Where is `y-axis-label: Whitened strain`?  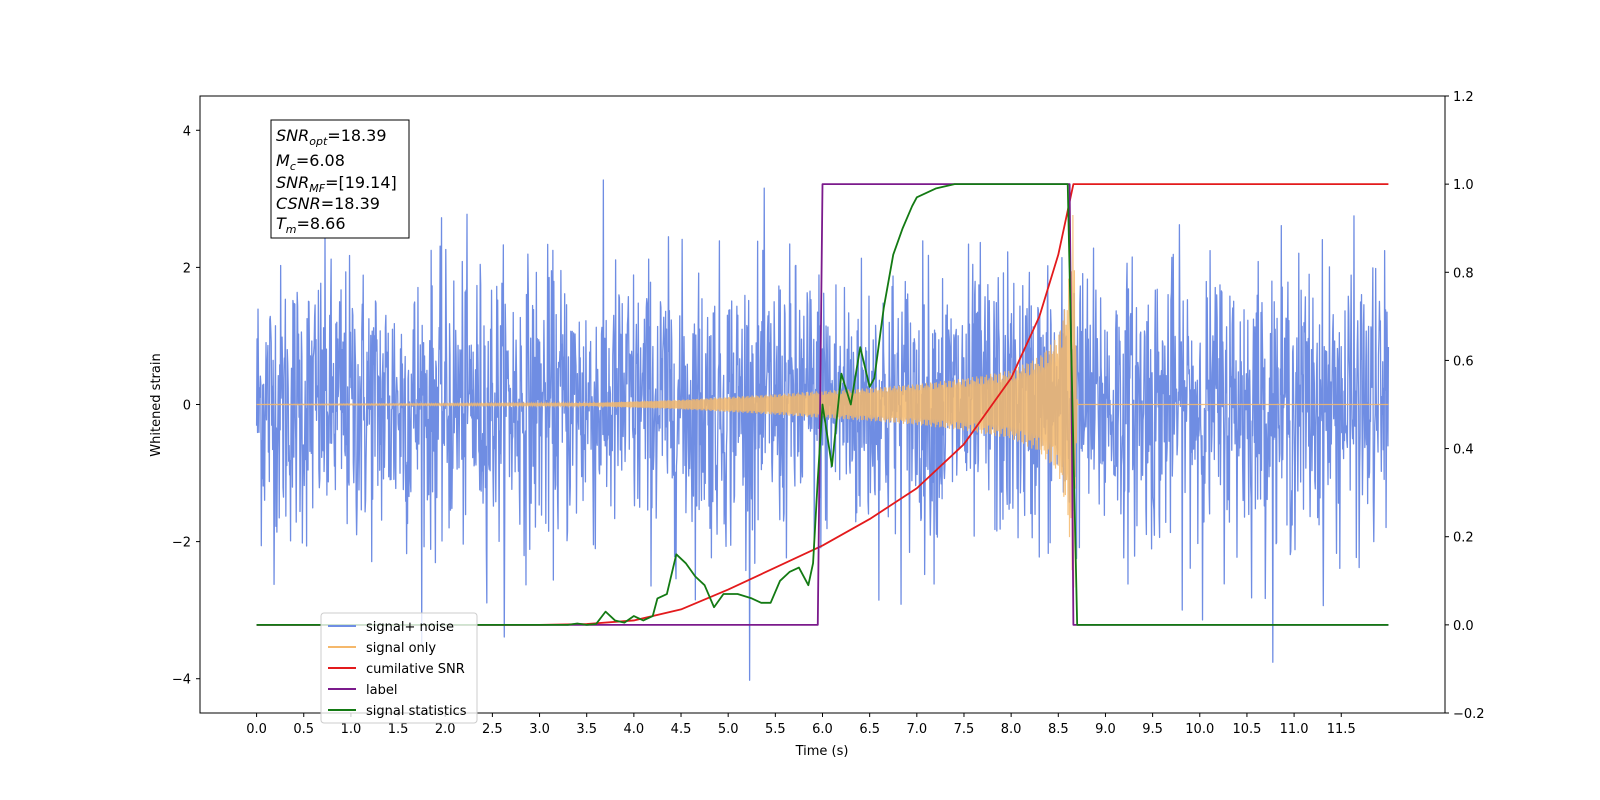
y-axis-label: Whitened strain is located at coordinates (156, 404).